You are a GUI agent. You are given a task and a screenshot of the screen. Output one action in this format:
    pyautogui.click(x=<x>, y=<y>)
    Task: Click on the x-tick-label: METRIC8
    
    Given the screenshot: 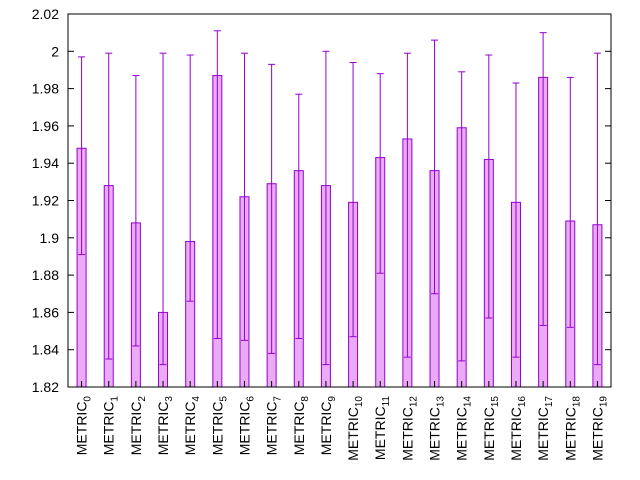 What is the action you would take?
    pyautogui.click(x=301, y=426)
    